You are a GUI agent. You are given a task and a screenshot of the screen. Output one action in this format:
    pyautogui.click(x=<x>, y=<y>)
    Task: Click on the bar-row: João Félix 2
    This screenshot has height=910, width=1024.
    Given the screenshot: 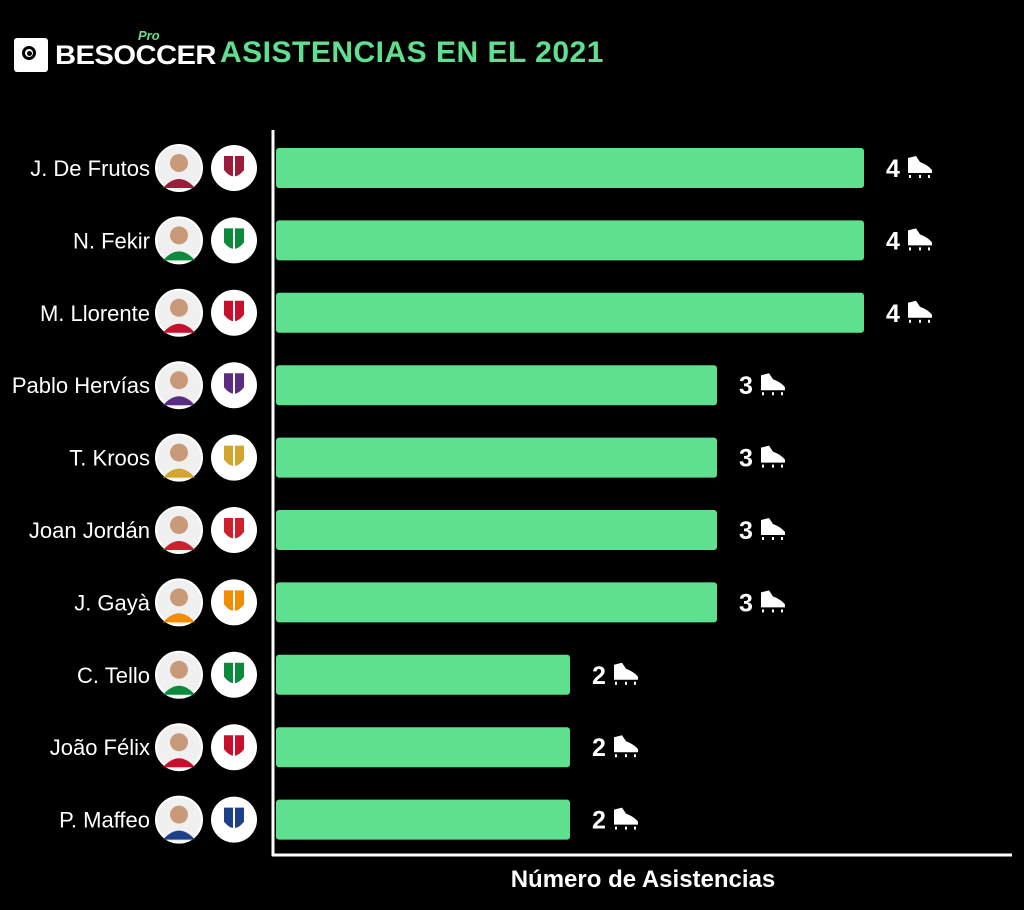 What is the action you would take?
    pyautogui.click(x=344, y=747)
    